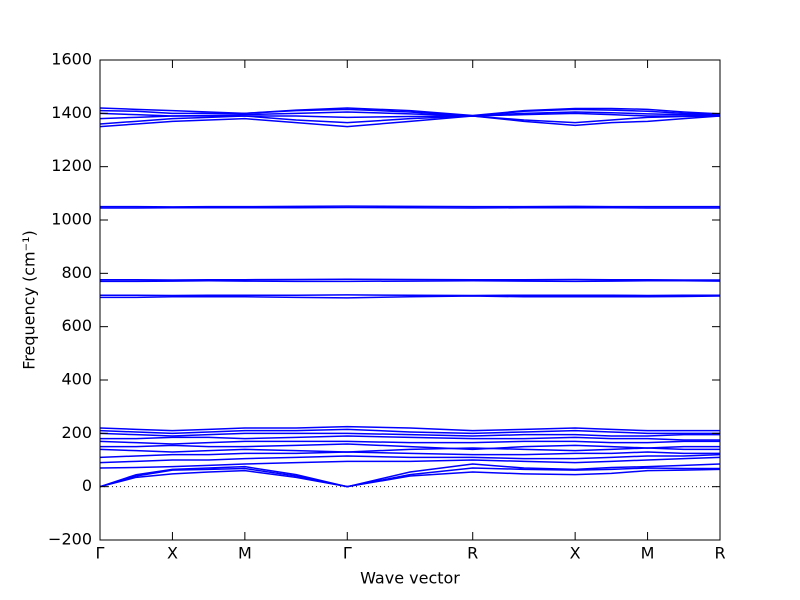 This screenshot has height=600, width=800. What do you see at coordinates (76, 272) in the screenshot?
I see `y-tick-label: 800` at bounding box center [76, 272].